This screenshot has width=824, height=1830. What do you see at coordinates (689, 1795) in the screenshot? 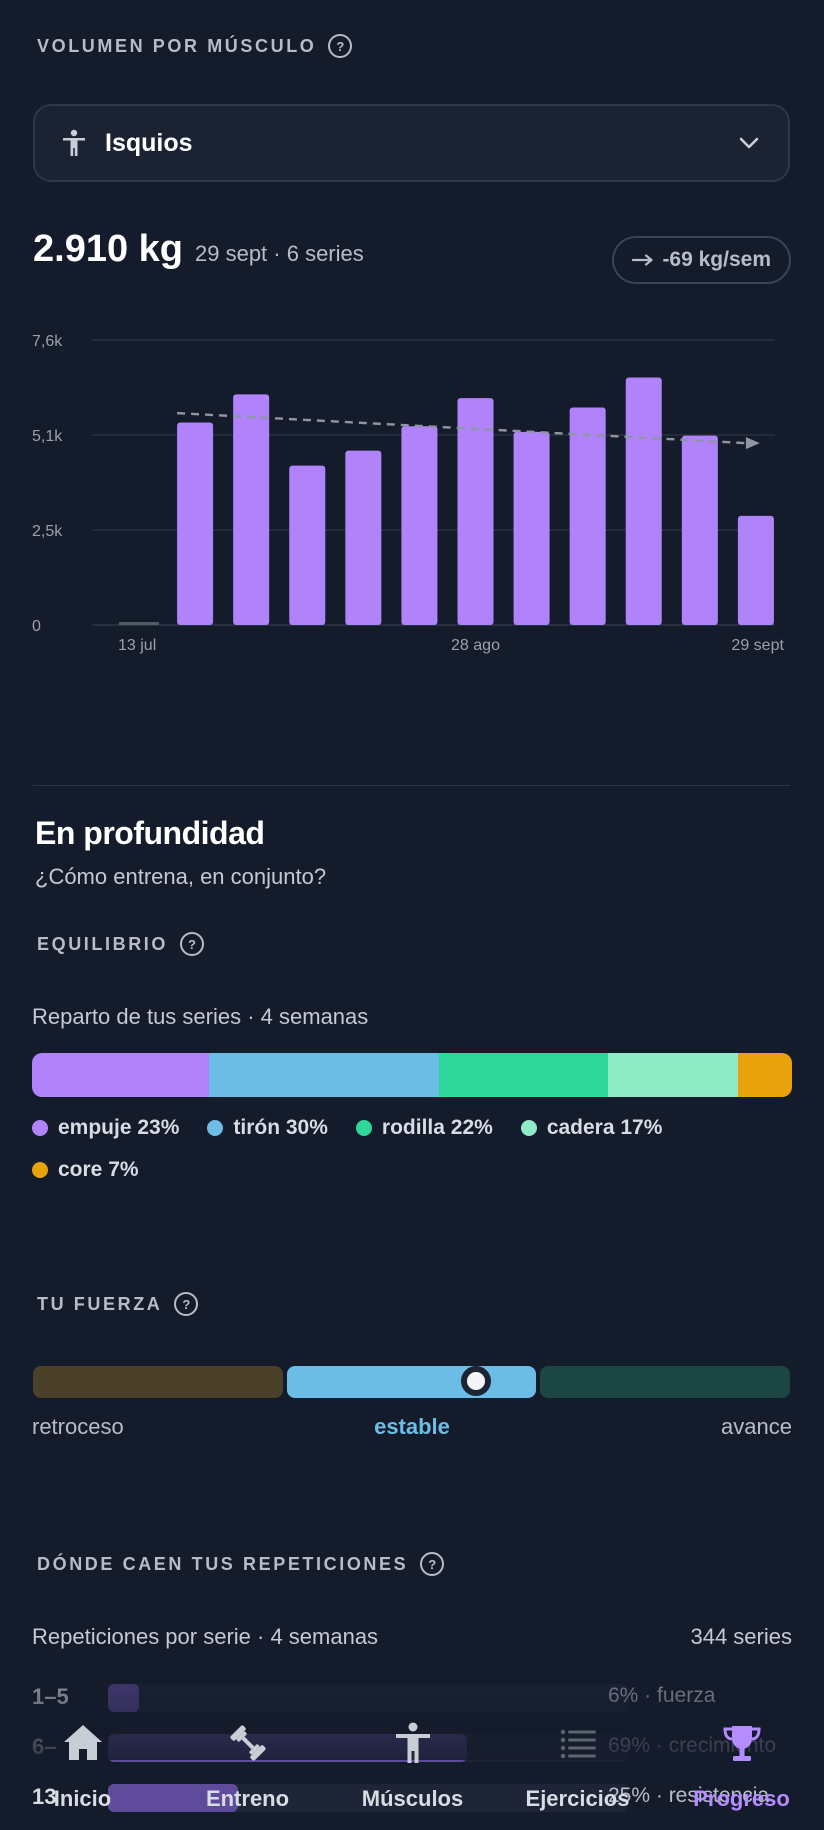
I see `reps-row-stat: 25% · resistencia` at bounding box center [689, 1795].